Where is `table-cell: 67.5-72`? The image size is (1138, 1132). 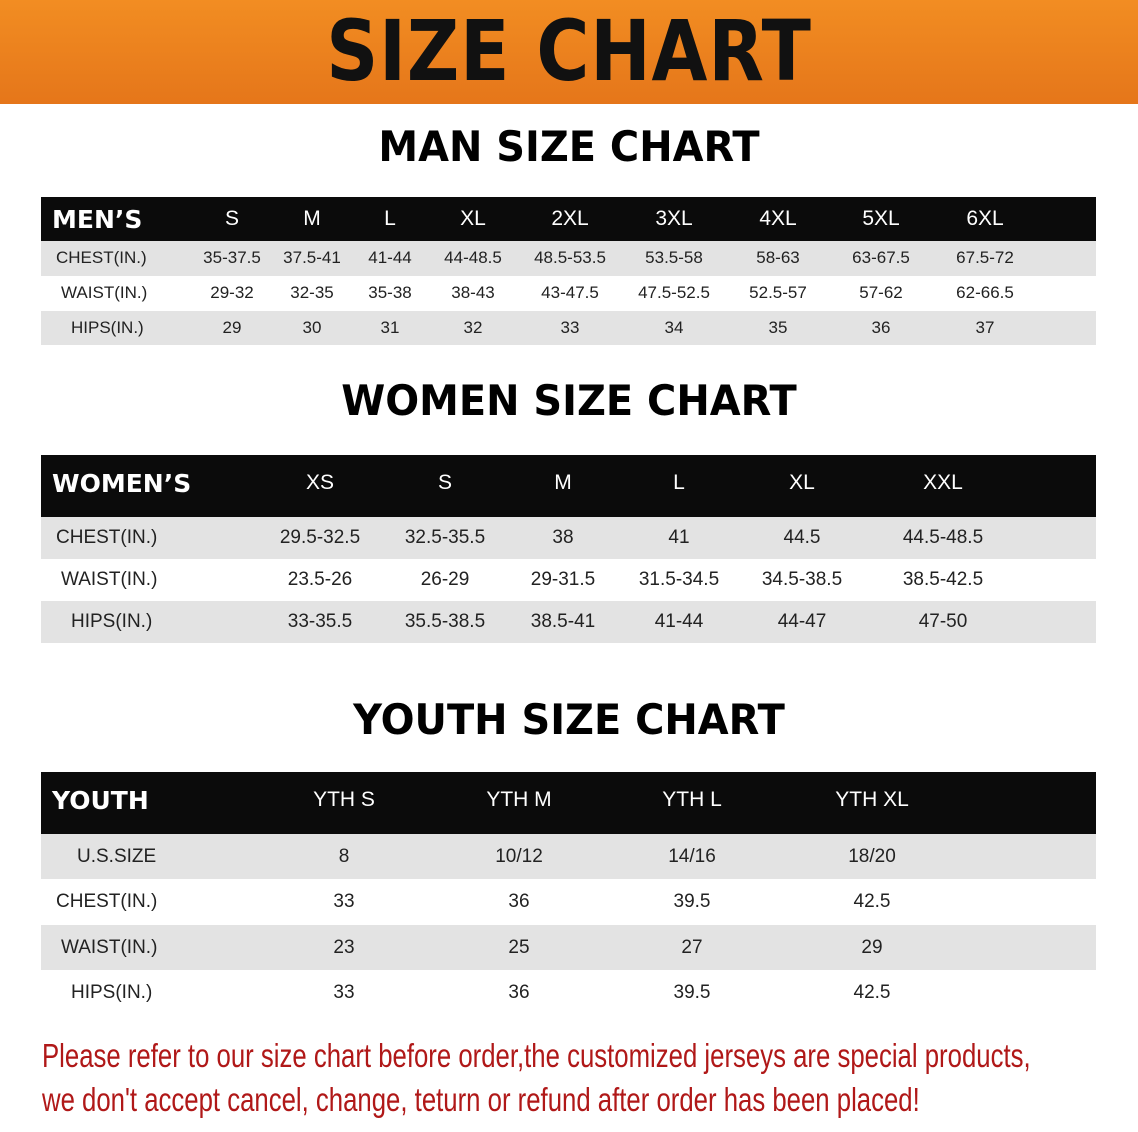
table-cell: 67.5-72 is located at coordinates (985, 257).